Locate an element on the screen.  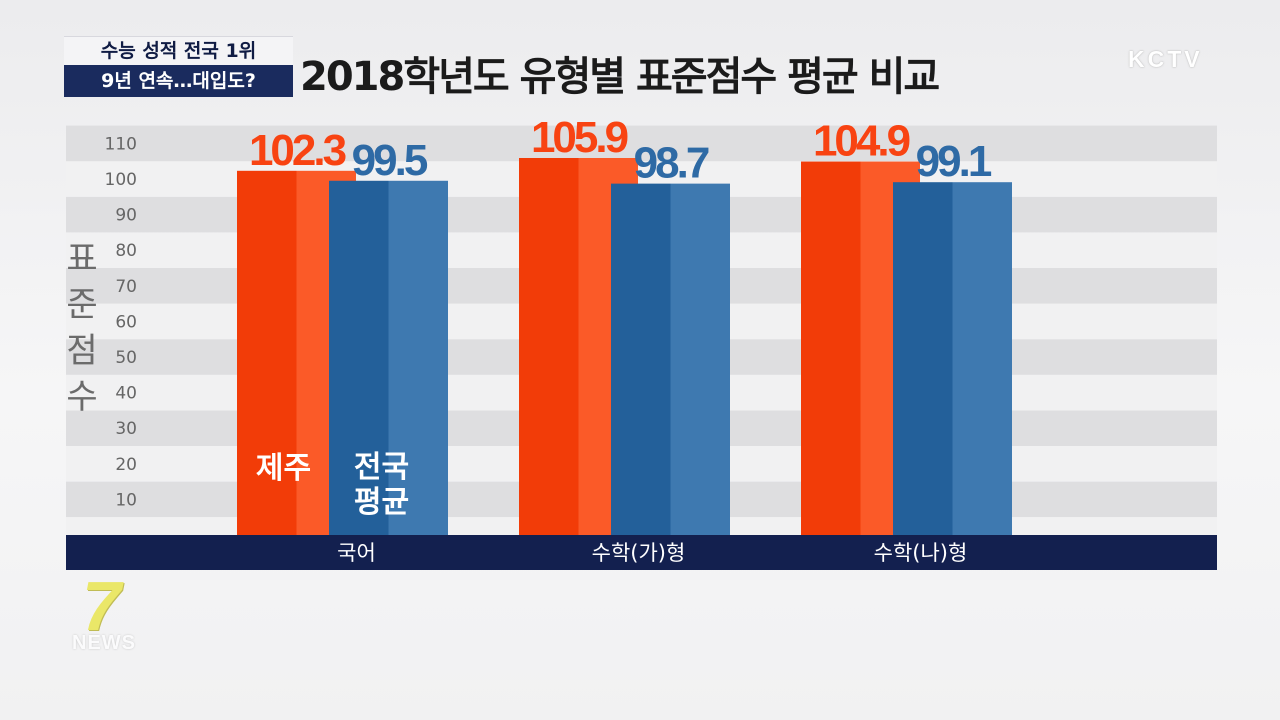
x-category-label: 수학(나)형 is located at coordinates (921, 553).